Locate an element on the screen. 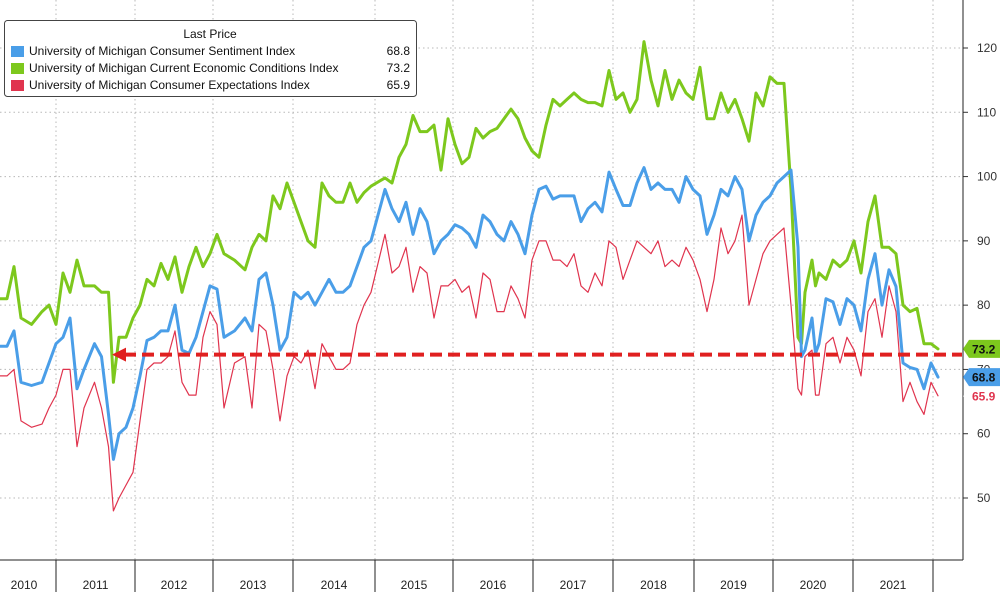 Image resolution: width=1000 pixels, height=592 pixels. x-tick-label: 2014 is located at coordinates (334, 585).